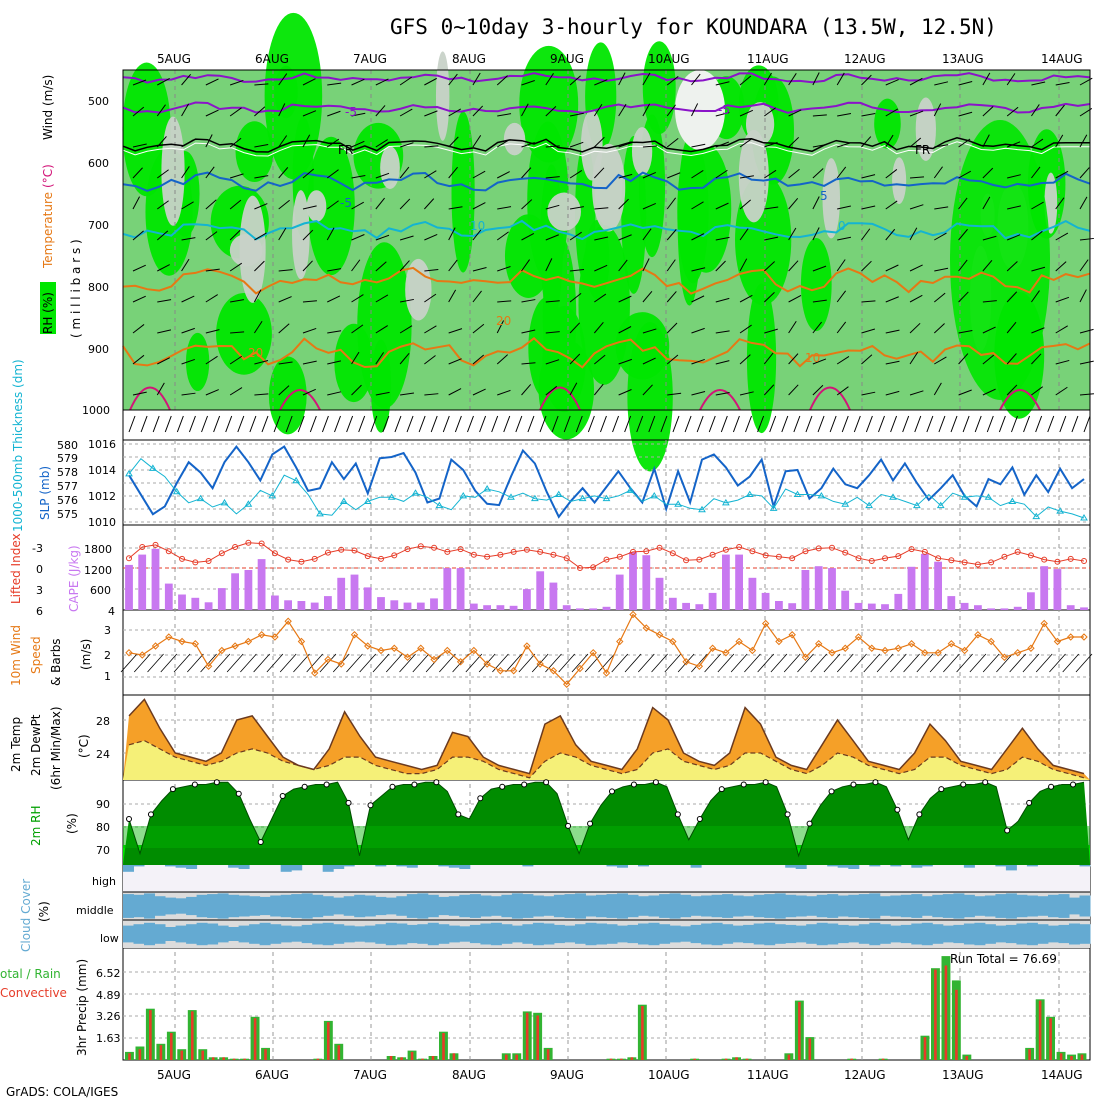 This screenshot has height=1100, width=1100. I want to click on ylabel-ms: (m/s), so click(86, 654).